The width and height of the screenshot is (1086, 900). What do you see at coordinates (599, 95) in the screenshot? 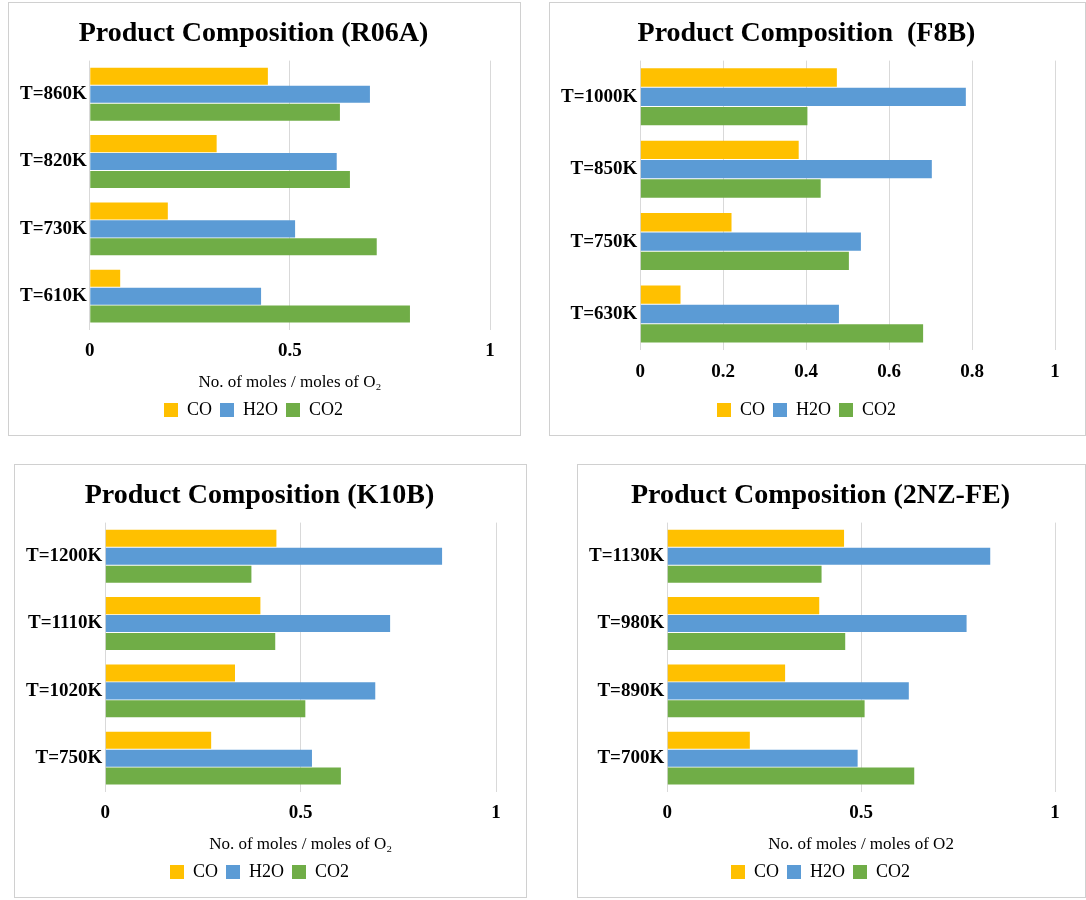
I see `y-tick-label: T=1000K` at bounding box center [599, 95].